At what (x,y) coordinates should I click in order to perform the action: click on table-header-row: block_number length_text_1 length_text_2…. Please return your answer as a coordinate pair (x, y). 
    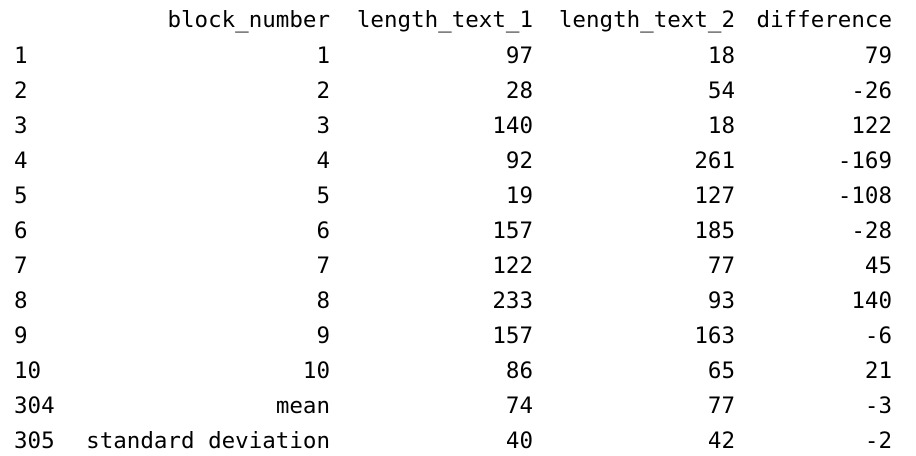
    Looking at the image, I should click on (458, 20).